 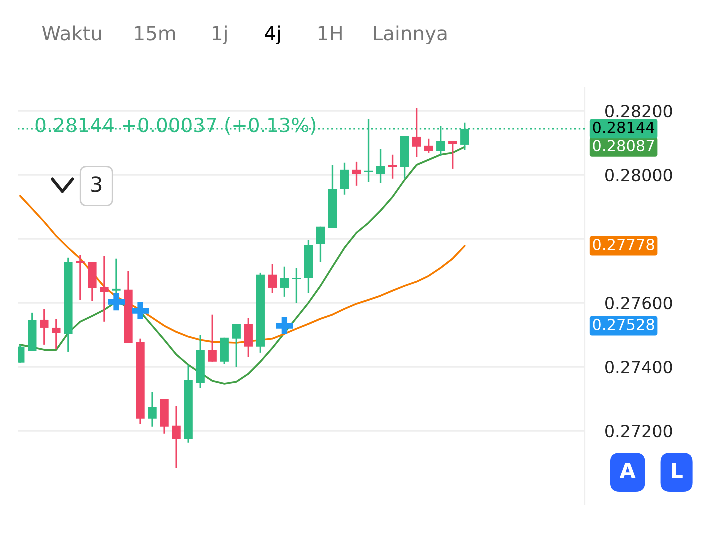 I want to click on annotation: 3, so click(x=97, y=184).